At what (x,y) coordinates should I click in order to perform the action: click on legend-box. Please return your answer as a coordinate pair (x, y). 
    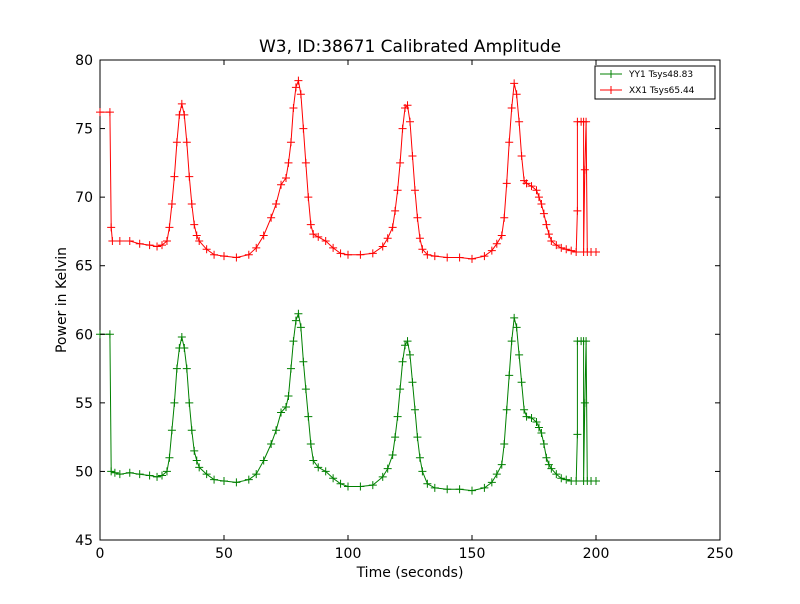
    Looking at the image, I should click on (655, 82).